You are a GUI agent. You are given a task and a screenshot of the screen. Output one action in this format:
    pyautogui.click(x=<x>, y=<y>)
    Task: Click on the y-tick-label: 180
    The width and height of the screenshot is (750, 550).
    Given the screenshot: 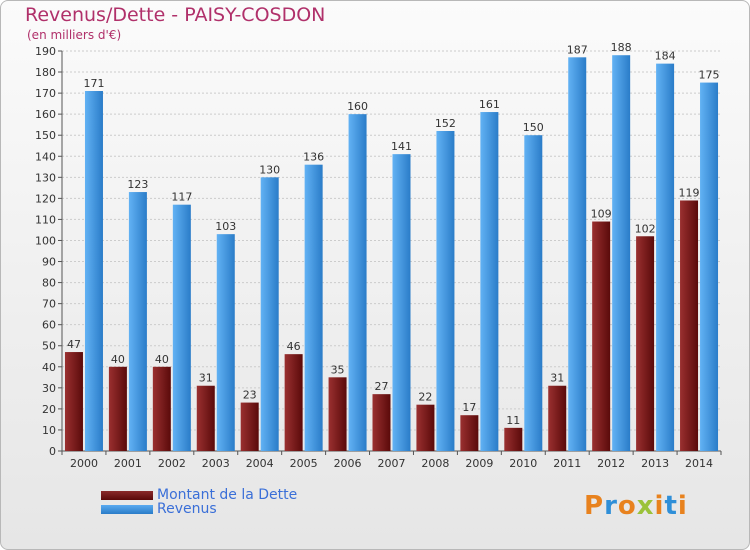 What is the action you would take?
    pyautogui.click(x=45, y=72)
    